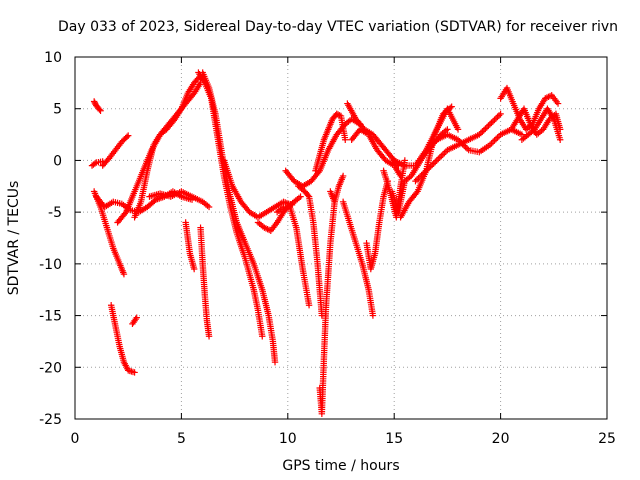  What do you see at coordinates (167, 146) in the screenshot?
I see `series-arc09` at bounding box center [167, 146].